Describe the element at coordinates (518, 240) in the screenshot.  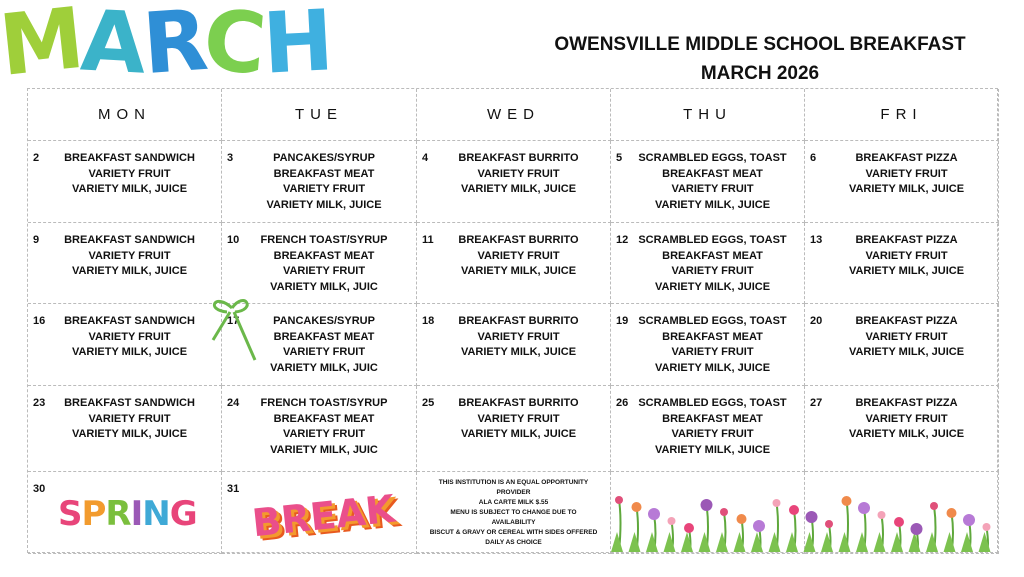
I see `menu-item: BREAKFAST BURRITO` at that location.